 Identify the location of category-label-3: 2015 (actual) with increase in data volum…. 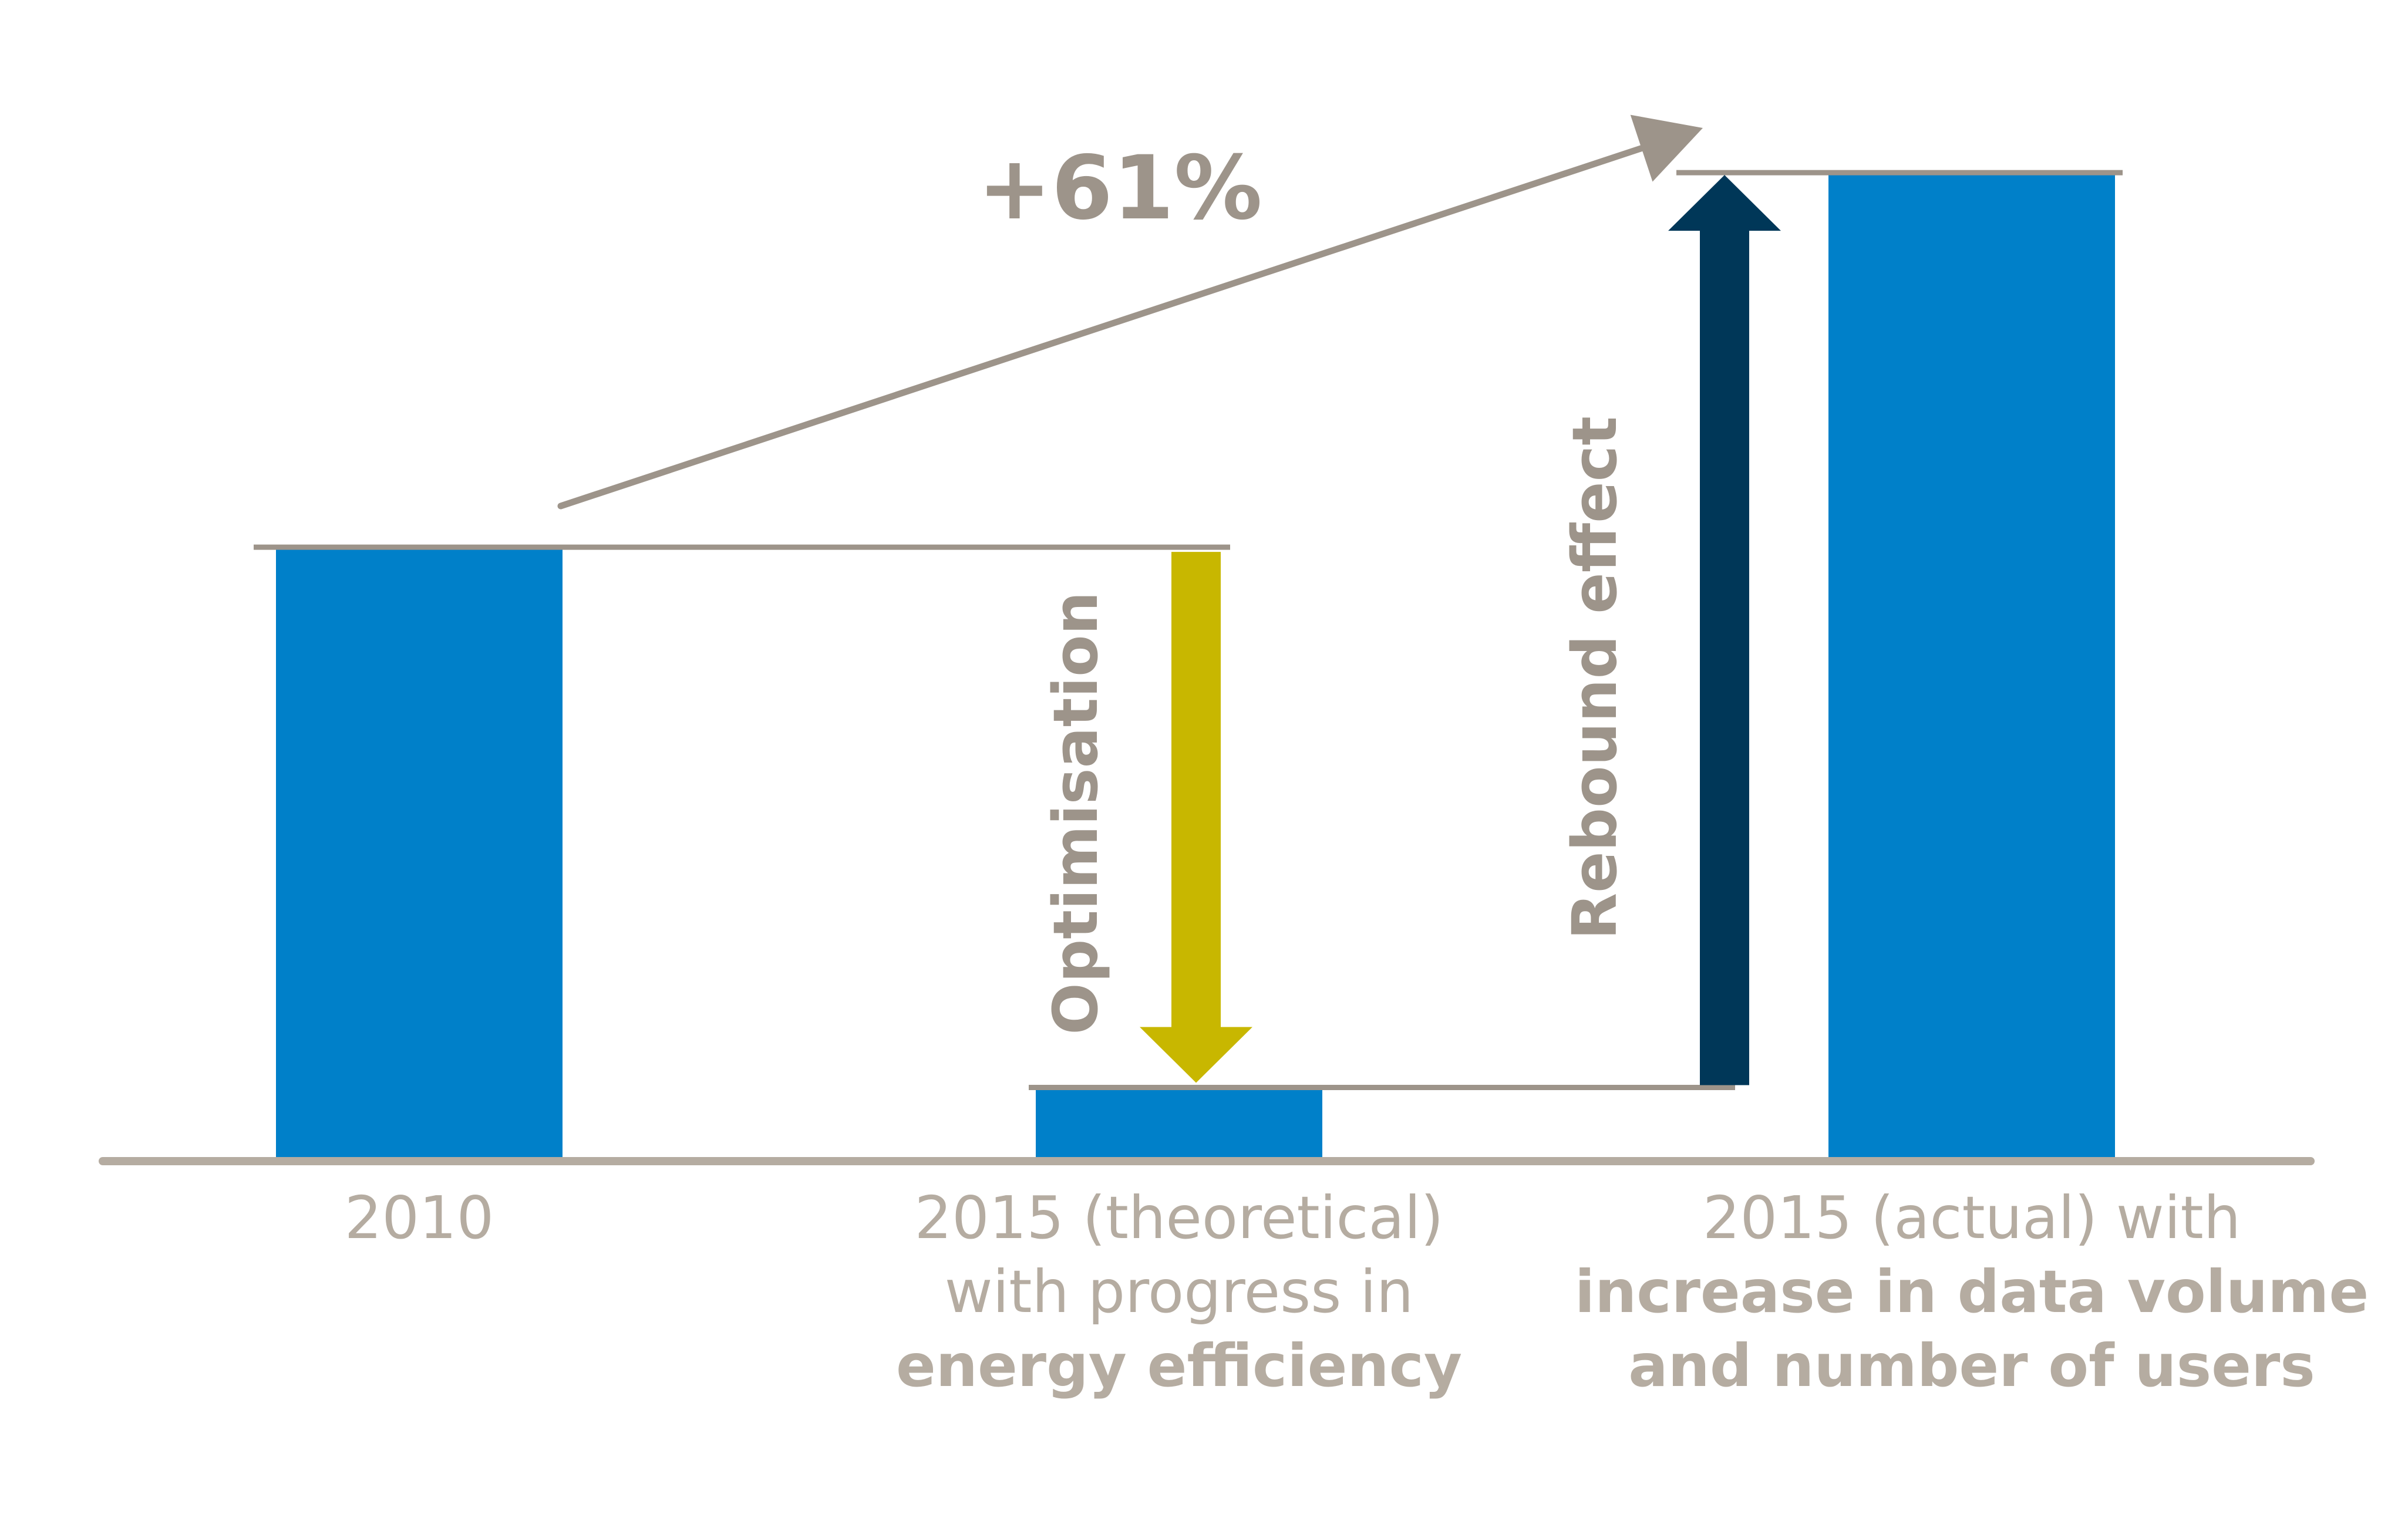
(1972, 1292).